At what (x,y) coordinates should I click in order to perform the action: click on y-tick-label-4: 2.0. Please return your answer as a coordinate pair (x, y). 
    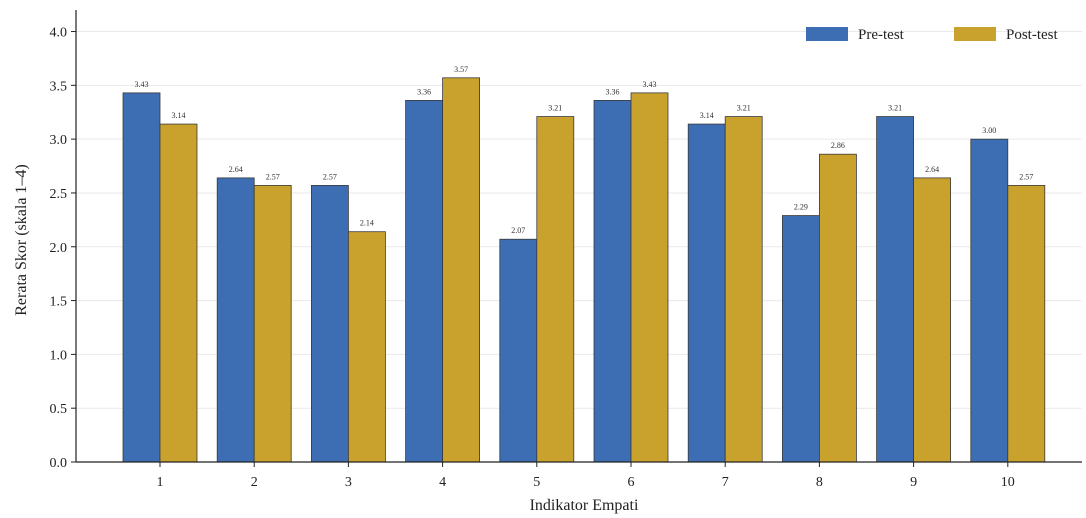
    Looking at the image, I should click on (59, 248).